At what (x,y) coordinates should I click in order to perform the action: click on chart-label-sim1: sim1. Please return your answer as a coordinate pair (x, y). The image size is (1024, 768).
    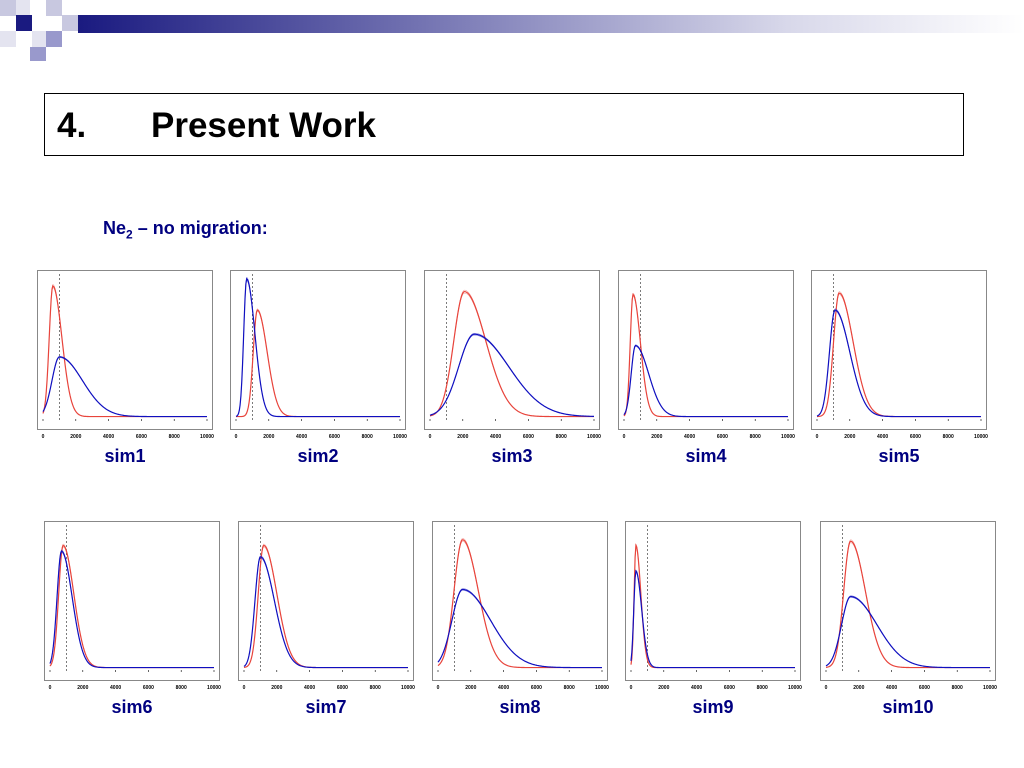
    Looking at the image, I should click on (125, 456).